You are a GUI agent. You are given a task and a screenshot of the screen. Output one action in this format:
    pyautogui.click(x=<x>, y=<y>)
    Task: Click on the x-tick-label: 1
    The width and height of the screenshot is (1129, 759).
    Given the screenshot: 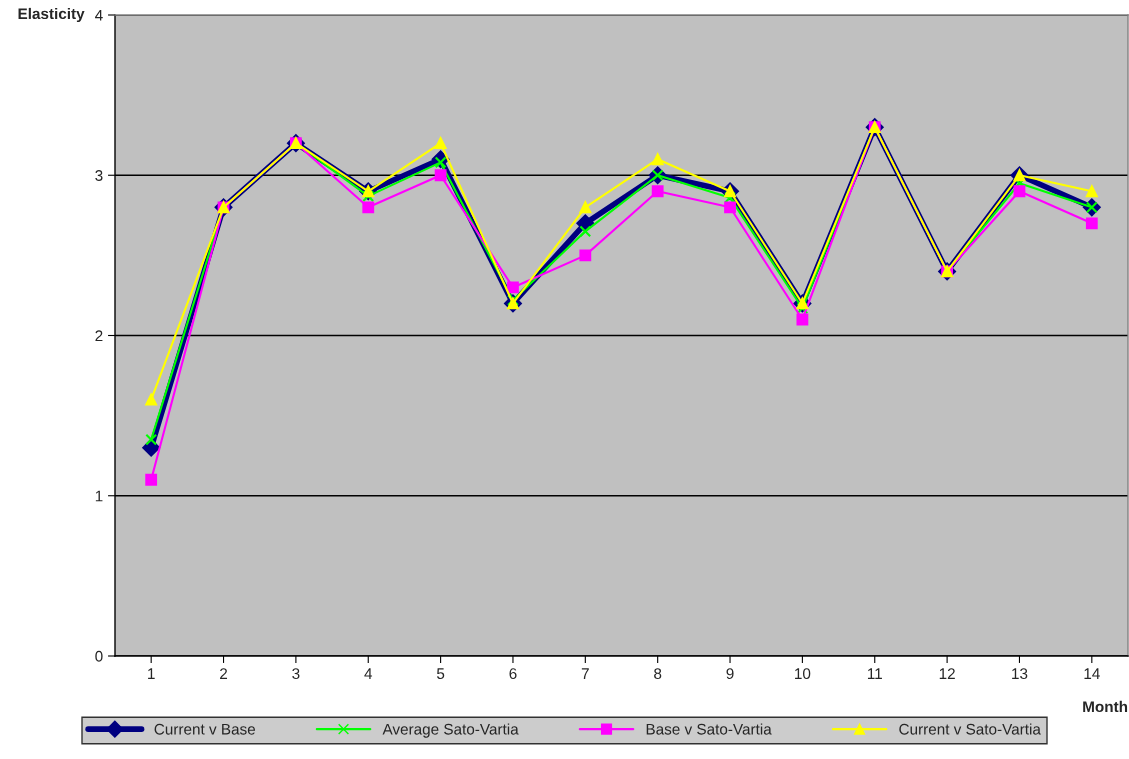 What is the action you would take?
    pyautogui.click(x=151, y=673)
    